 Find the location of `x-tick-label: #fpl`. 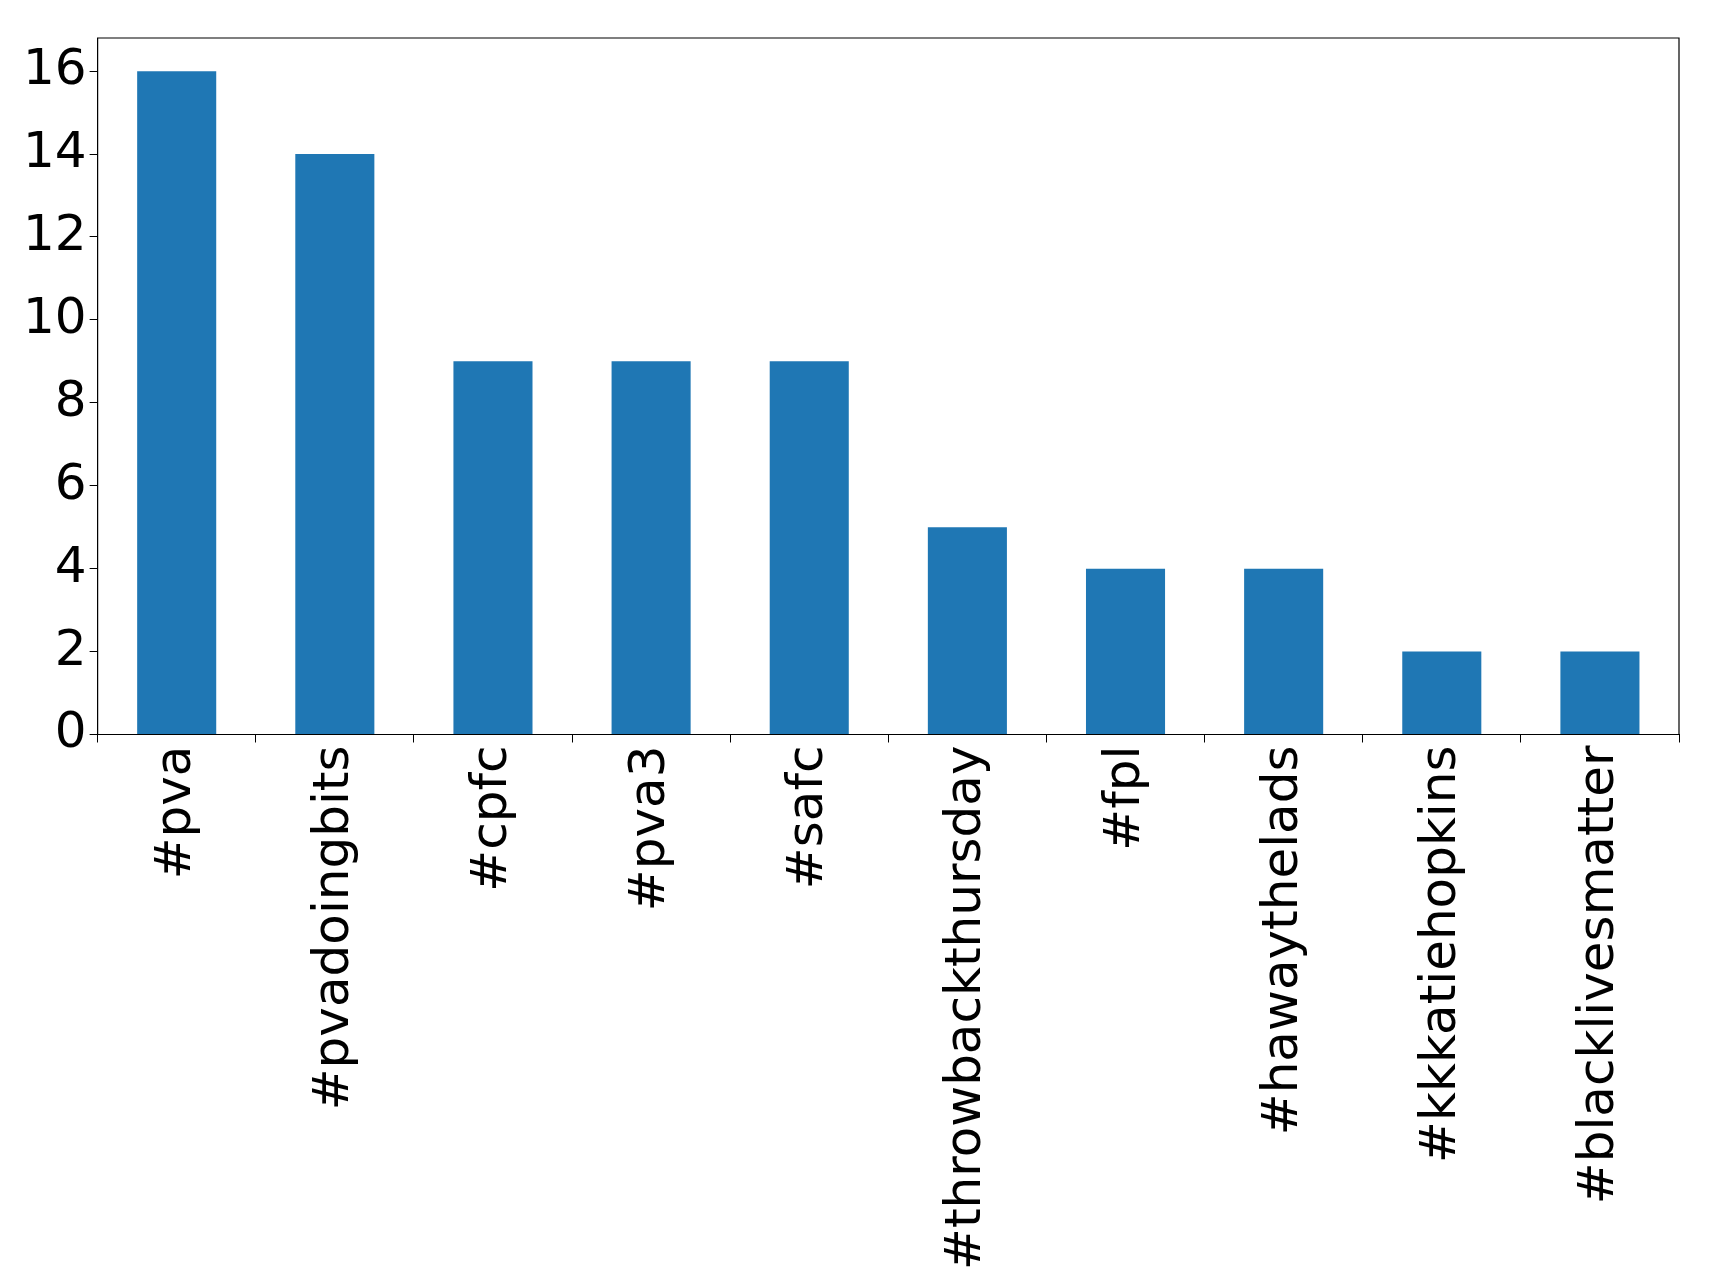

x-tick-label: #fpl is located at coordinates (1121, 798).